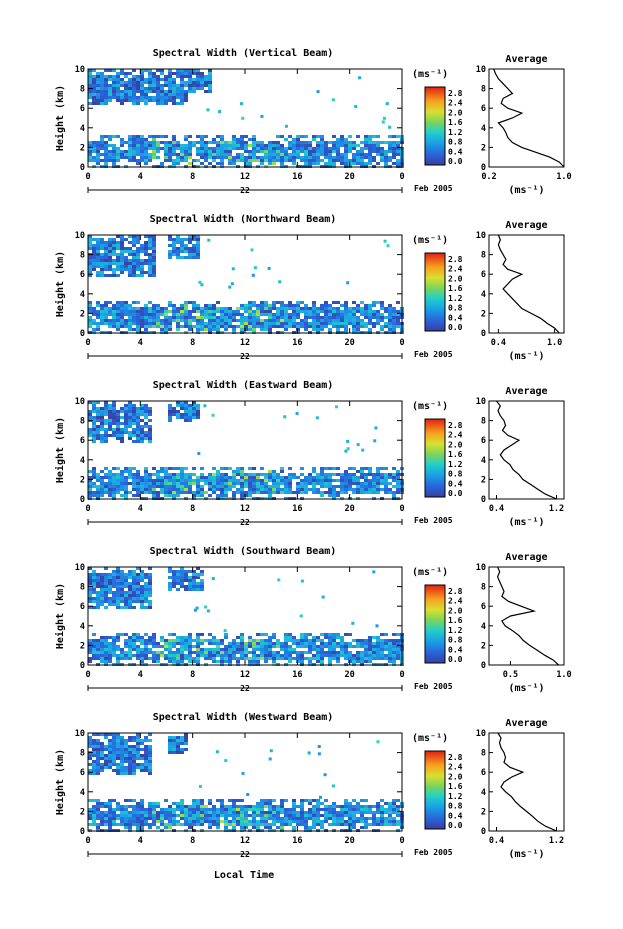 This screenshot has height=929, width=623. Describe the element at coordinates (435, 624) in the screenshot. I see `colorbar` at that location.